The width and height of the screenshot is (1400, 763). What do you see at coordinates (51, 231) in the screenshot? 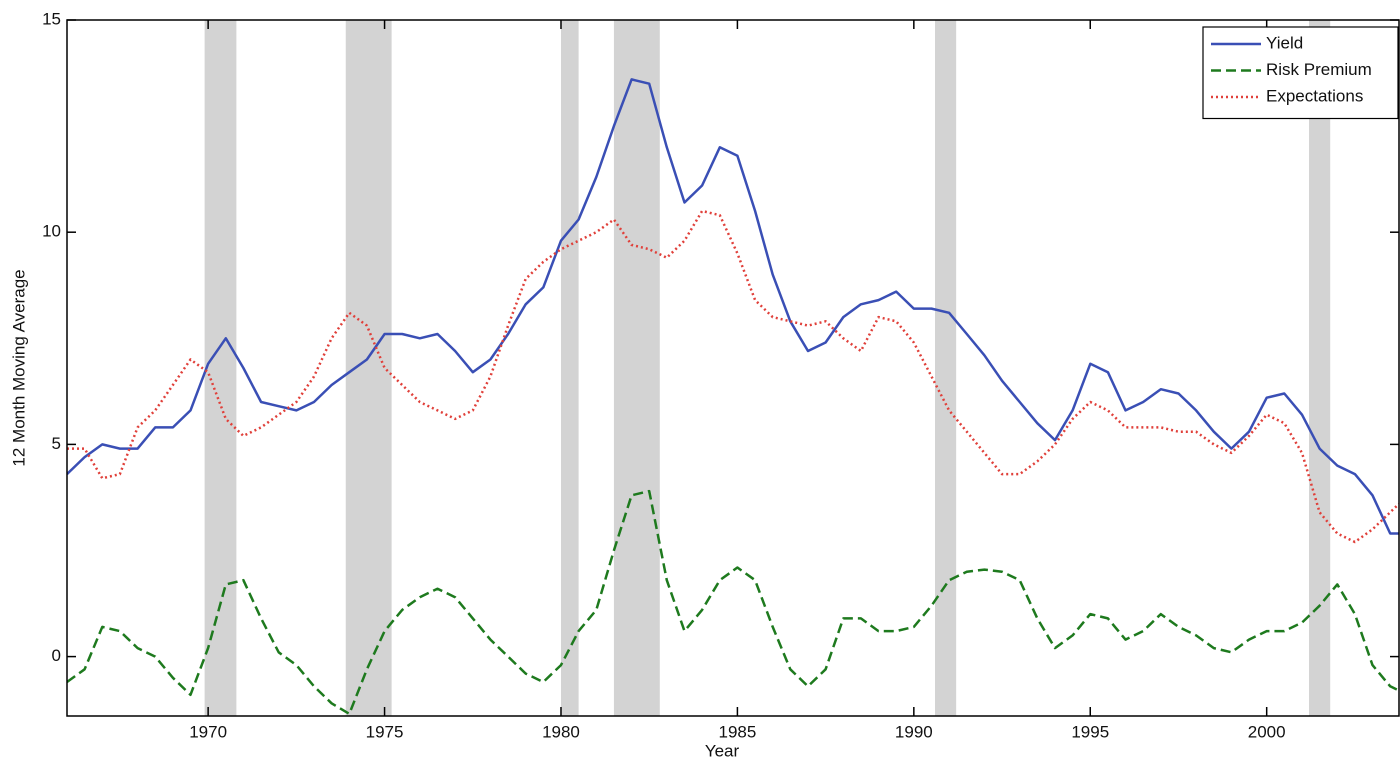
I see `y-tick-label: 10` at bounding box center [51, 231].